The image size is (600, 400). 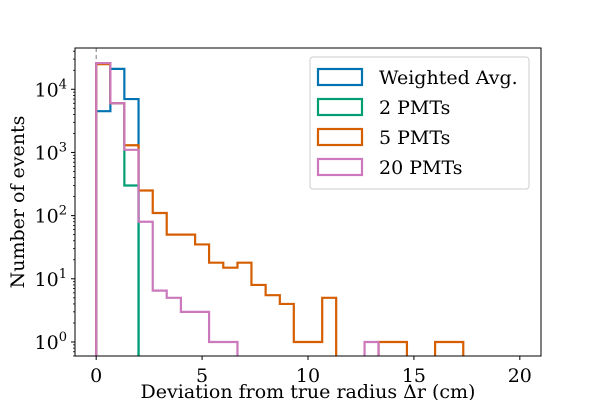 I want to click on legend-box, so click(x=419, y=123).